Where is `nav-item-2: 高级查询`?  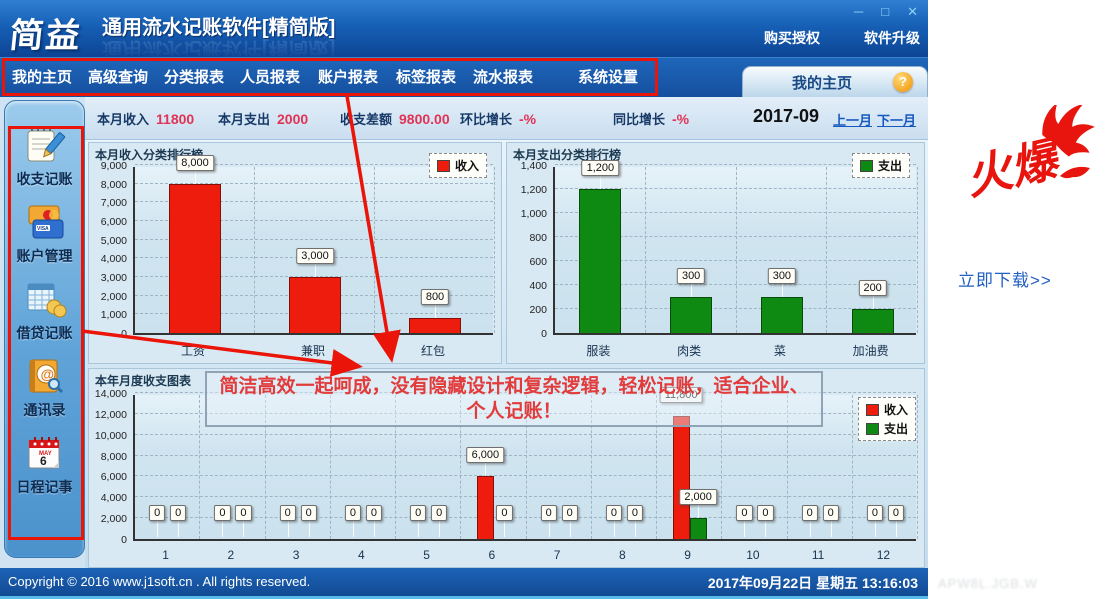
nav-item-2: 高级查询 is located at coordinates (118, 77).